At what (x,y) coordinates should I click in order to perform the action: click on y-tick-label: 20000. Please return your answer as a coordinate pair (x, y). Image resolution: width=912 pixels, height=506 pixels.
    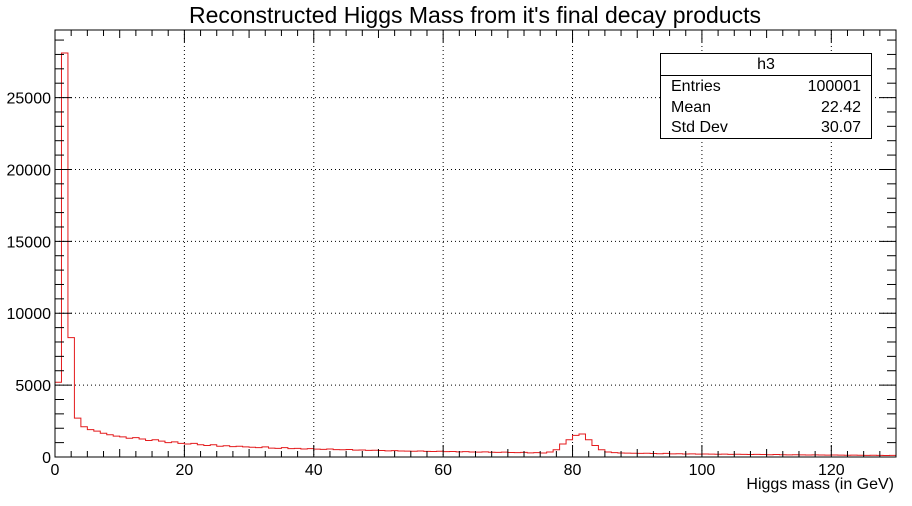
    Looking at the image, I should click on (29, 170).